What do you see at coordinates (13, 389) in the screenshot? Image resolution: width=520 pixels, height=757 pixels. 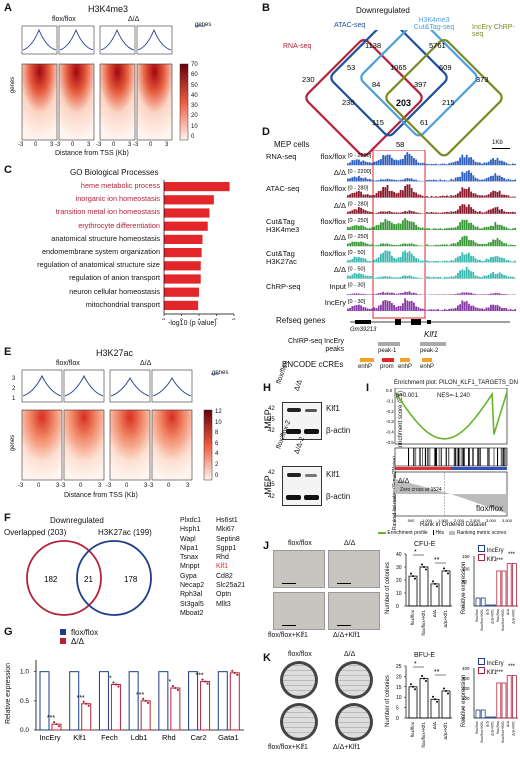 I see `panel-e-yticks: 3 2 1` at bounding box center [13, 389].